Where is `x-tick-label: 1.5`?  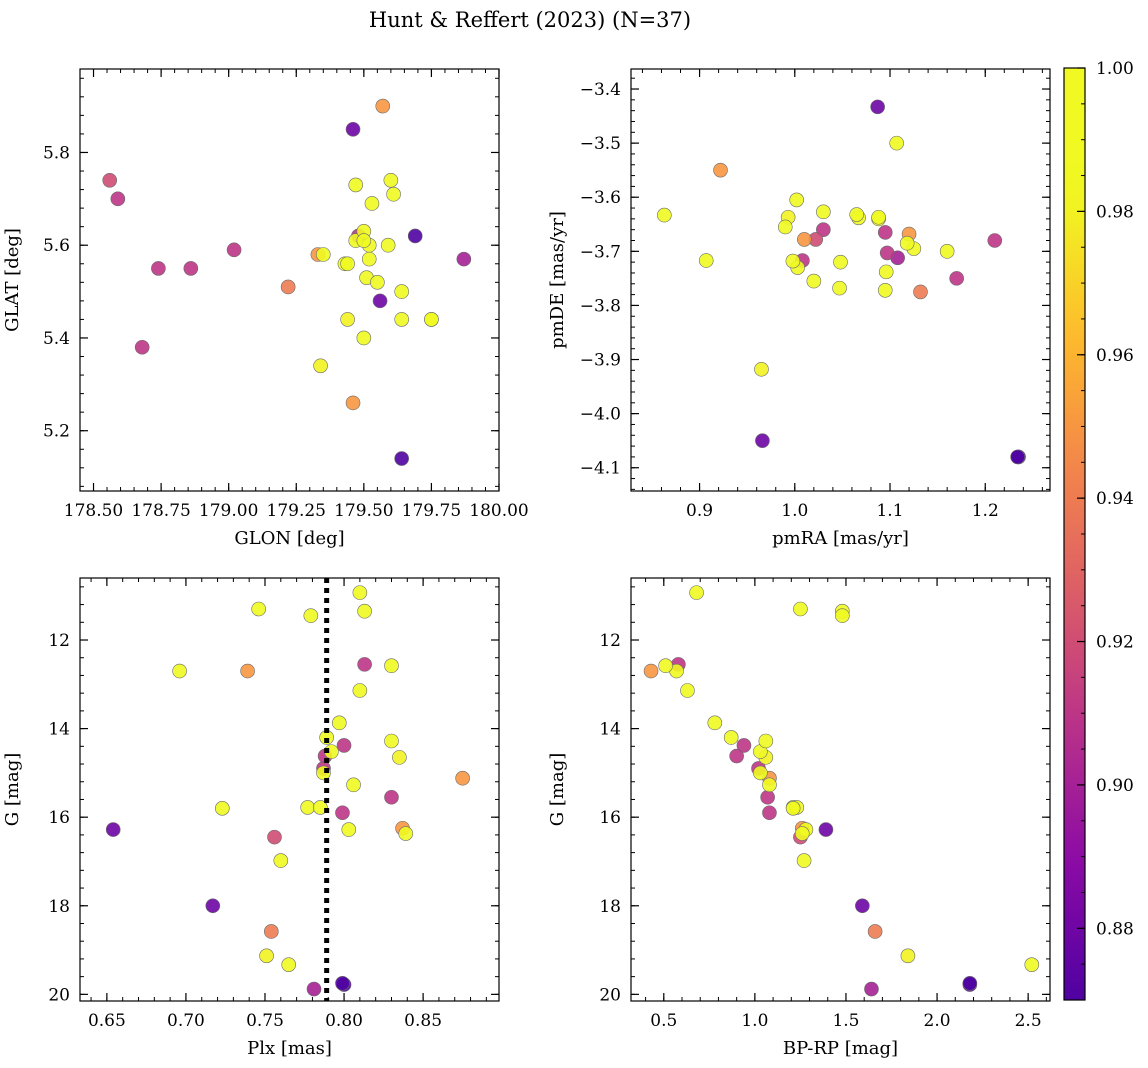 x-tick-label: 1.5 is located at coordinates (845, 1021).